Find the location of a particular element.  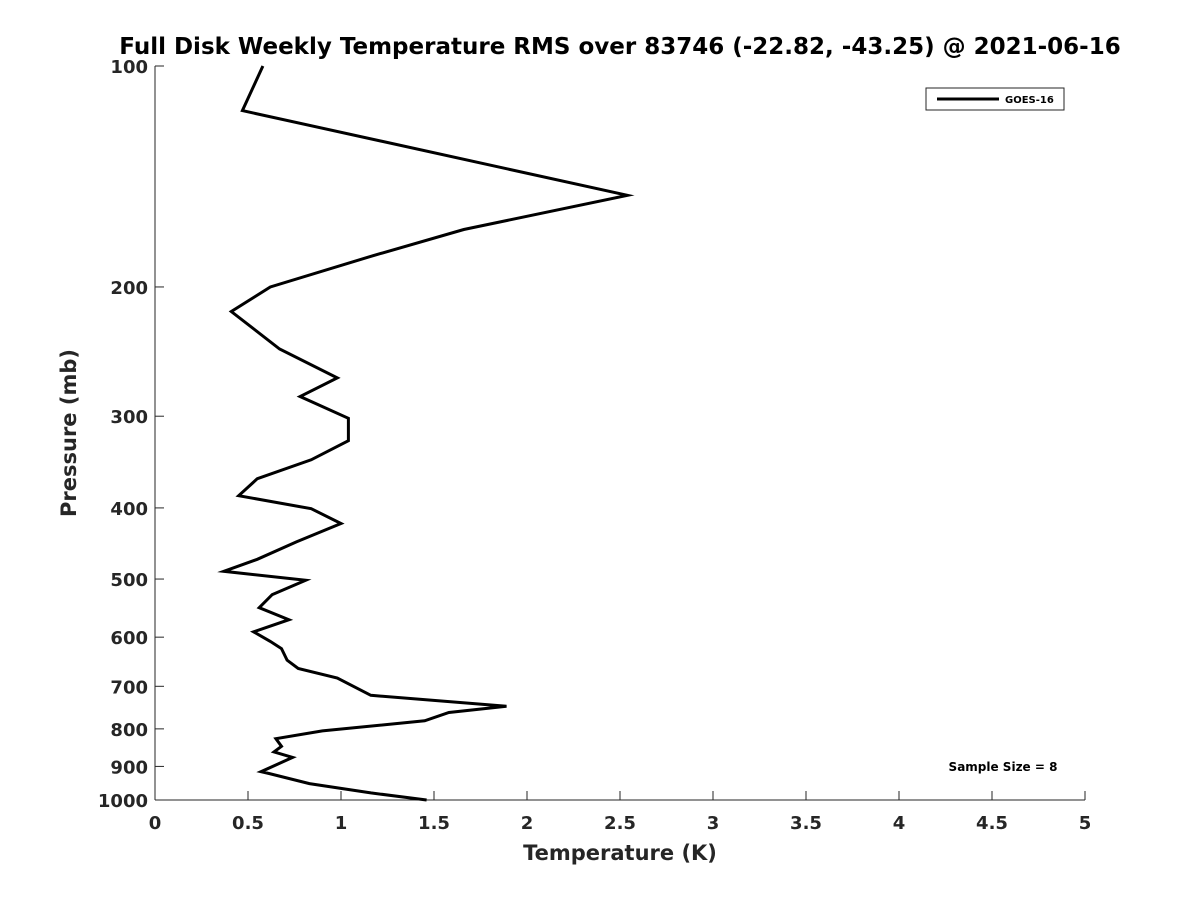

y-tick-label: 800 is located at coordinates (129, 730).